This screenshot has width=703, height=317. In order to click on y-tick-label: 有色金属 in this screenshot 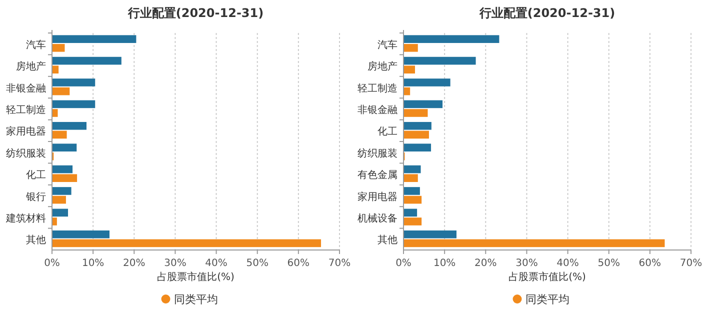, I will do `click(378, 175)`.